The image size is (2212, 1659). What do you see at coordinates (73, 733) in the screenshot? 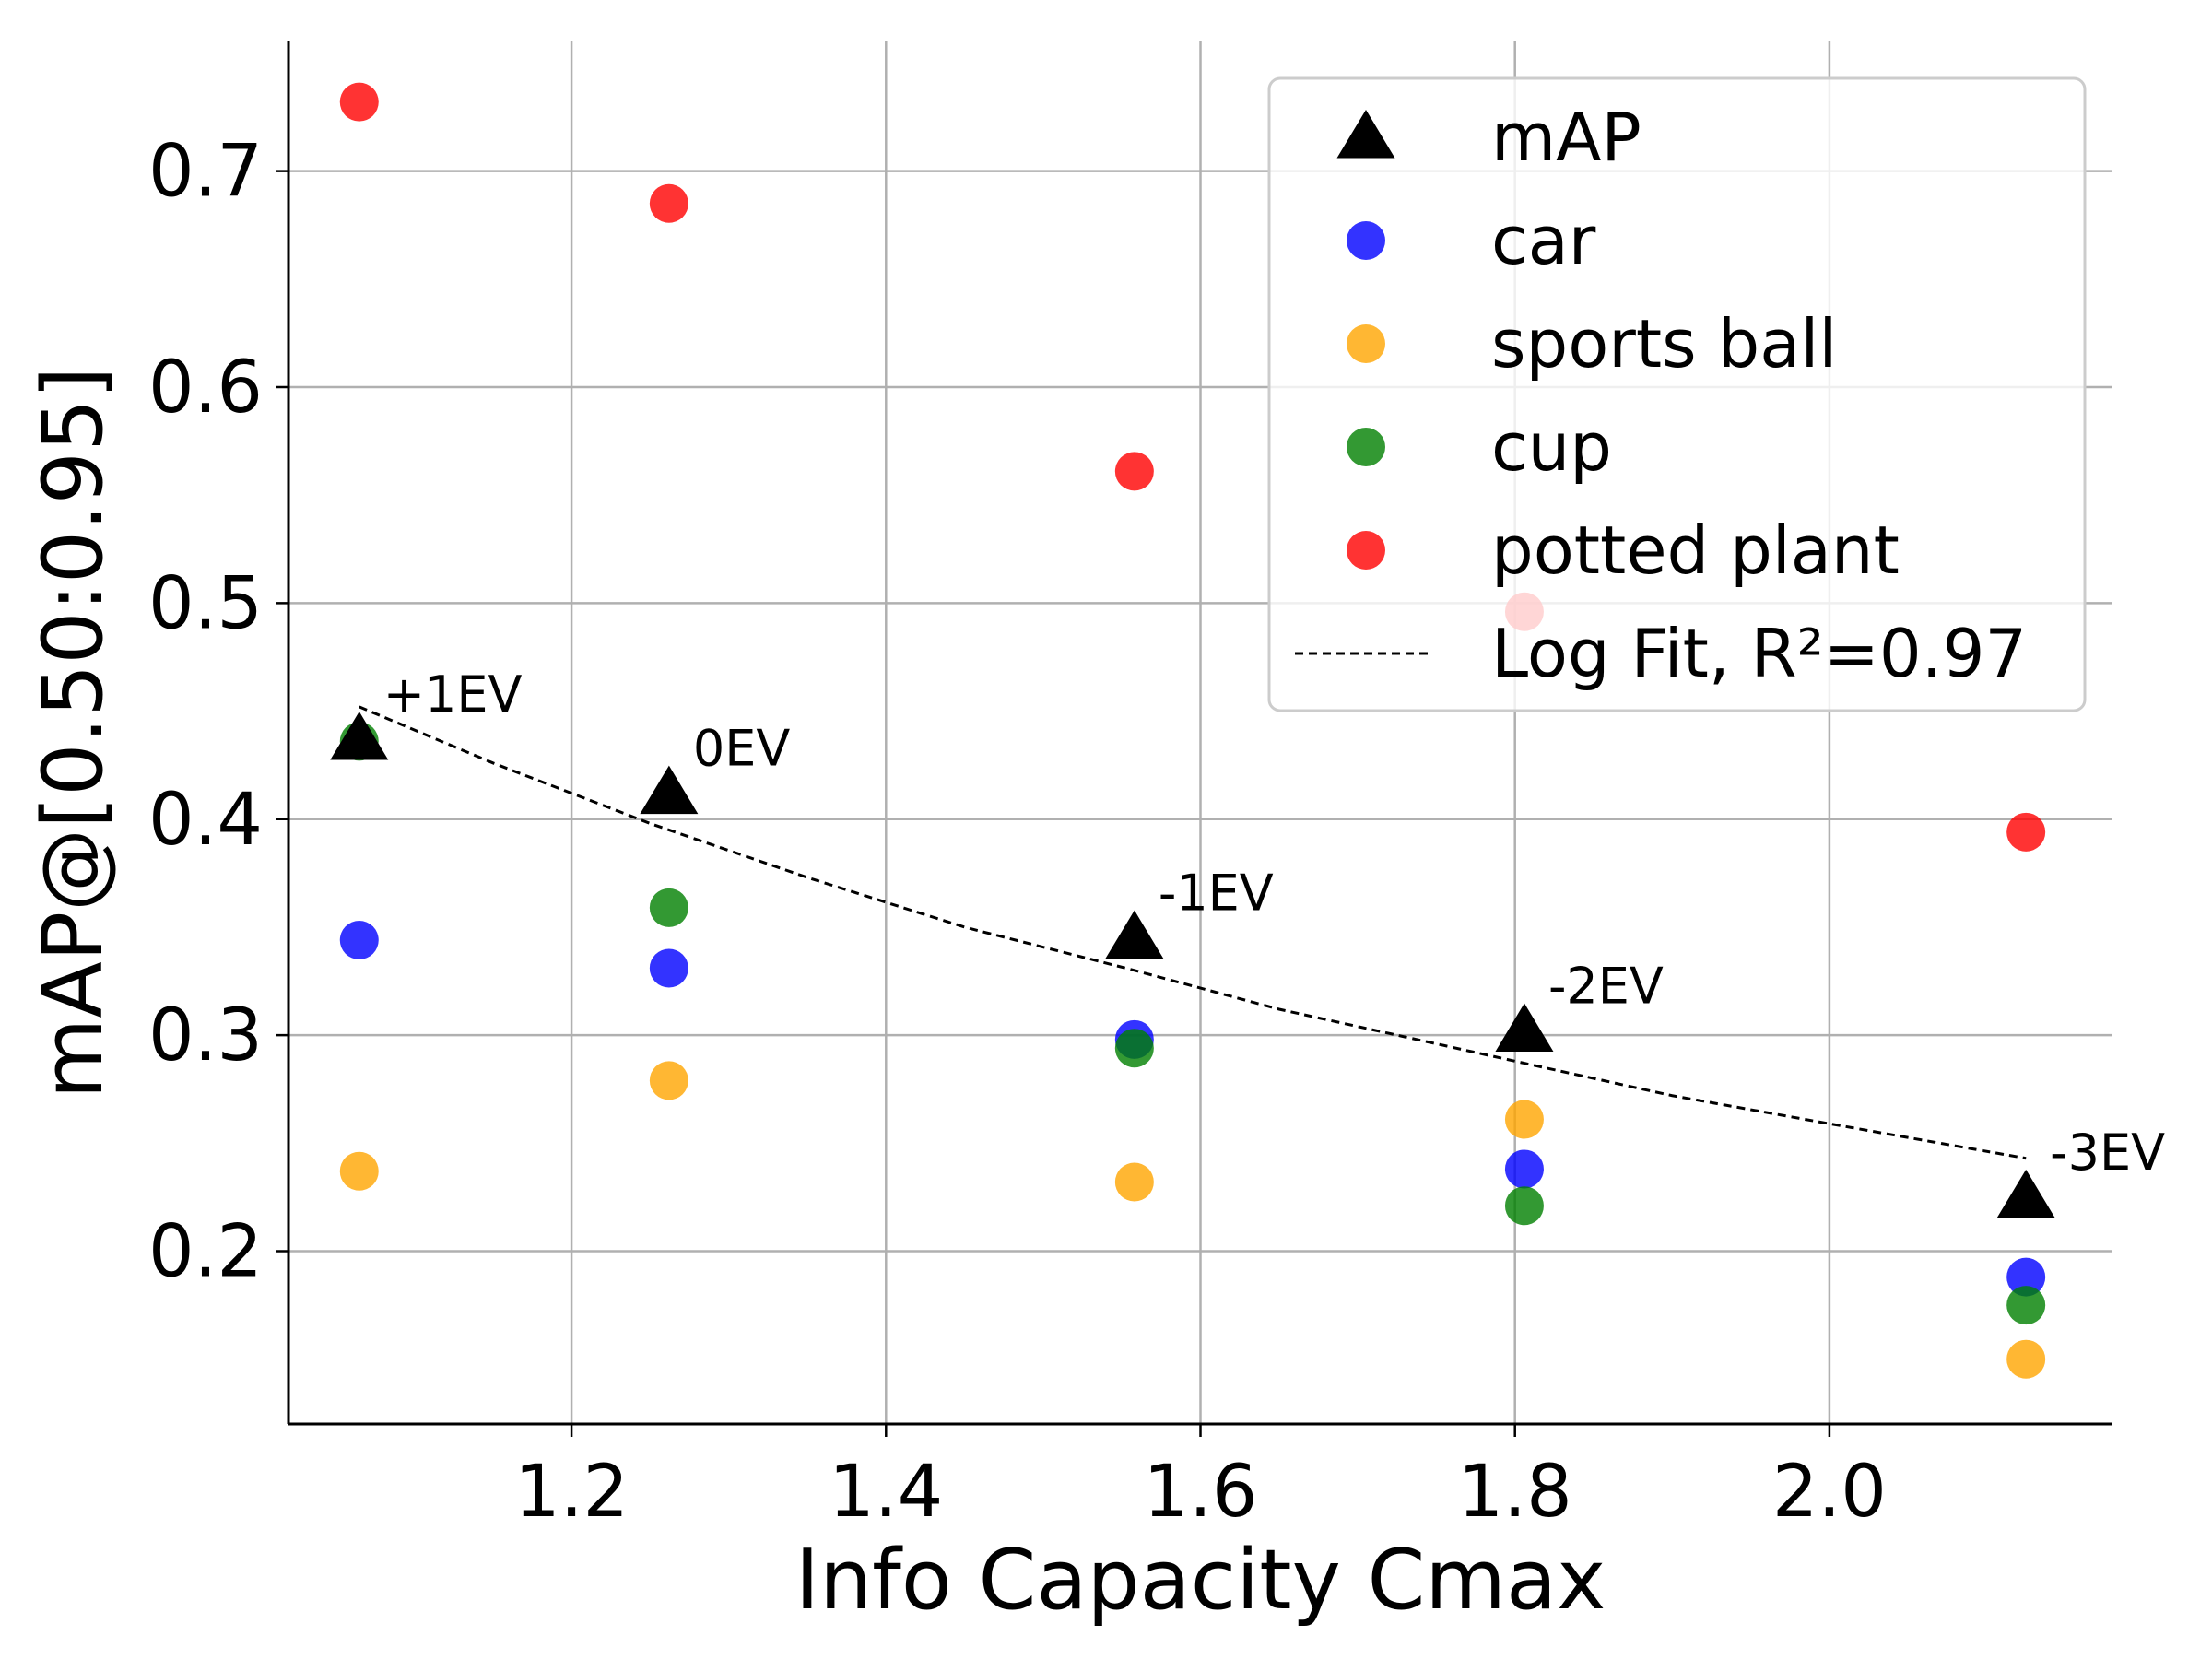
I see `y-axis-title: mAP@[0.50:0.95]` at bounding box center [73, 733].